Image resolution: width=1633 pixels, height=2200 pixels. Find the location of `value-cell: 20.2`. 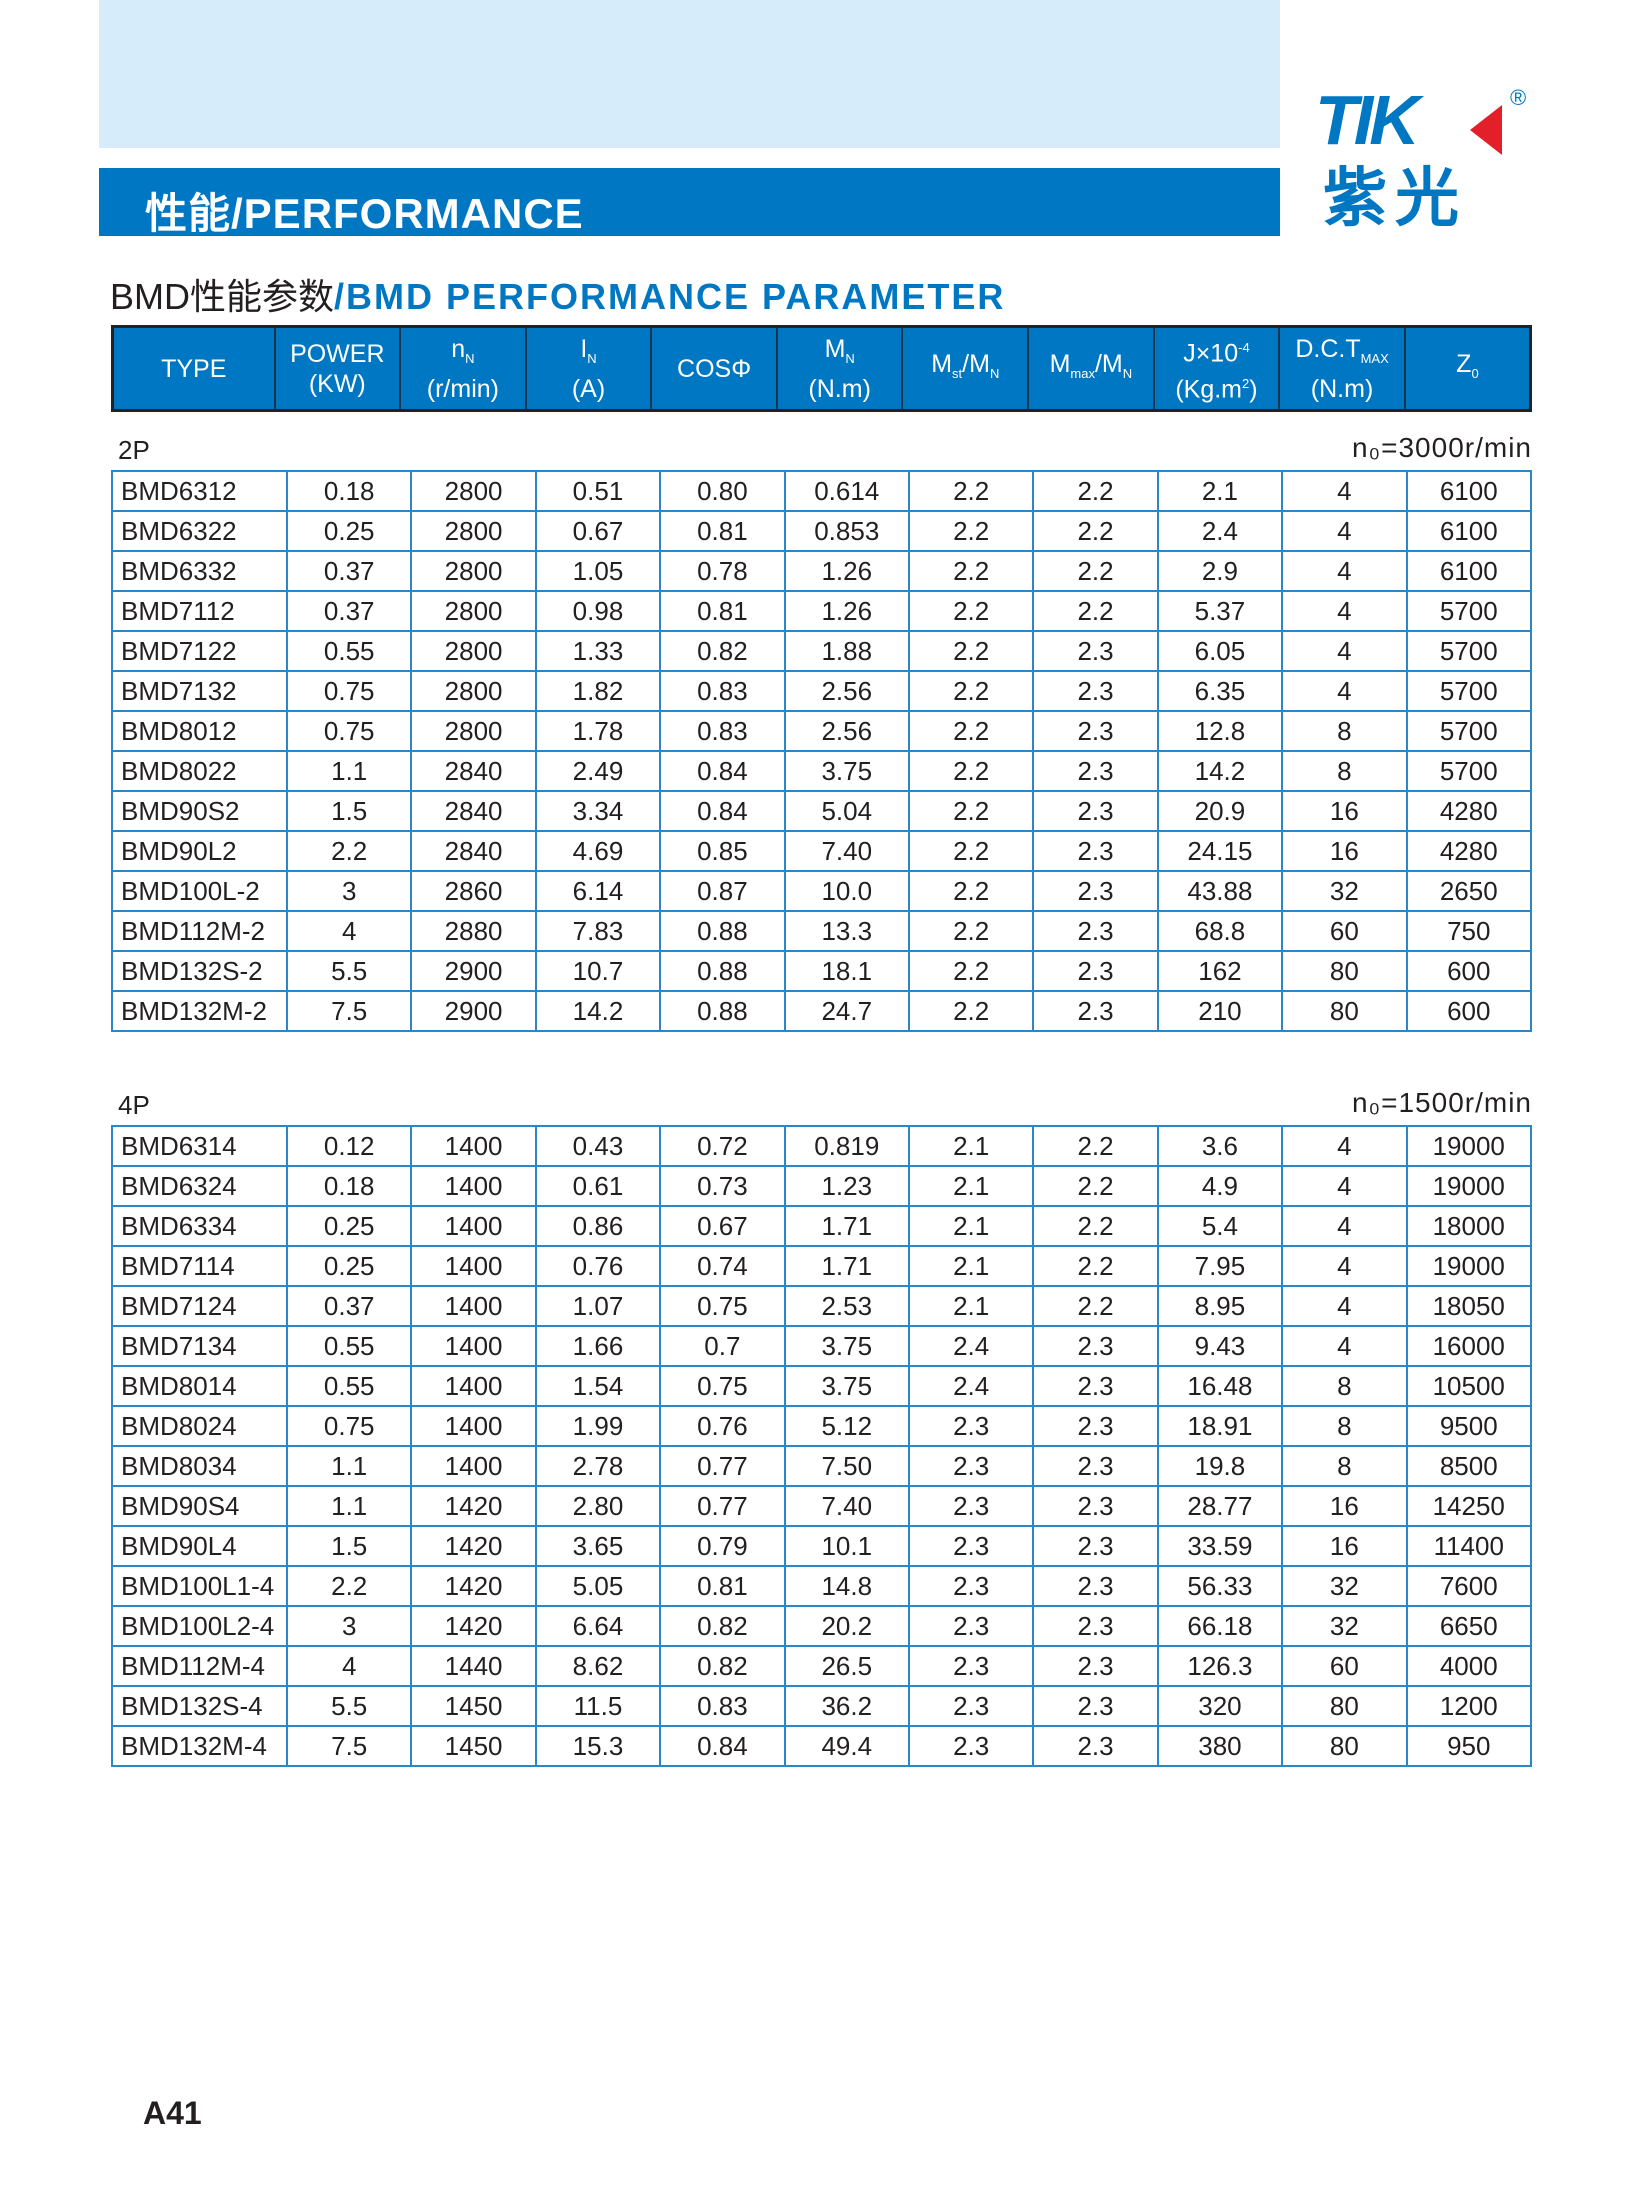

value-cell: 20.2 is located at coordinates (846, 1626).